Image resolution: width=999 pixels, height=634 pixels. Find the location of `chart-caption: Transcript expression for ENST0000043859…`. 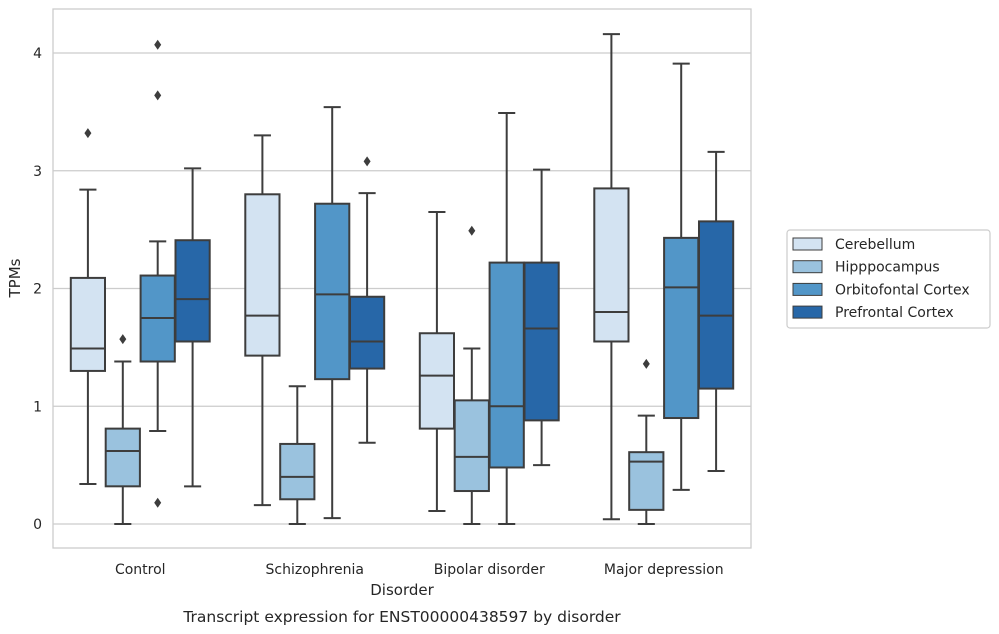

chart-caption: Transcript expression for ENST0000043859… is located at coordinates (401, 617).